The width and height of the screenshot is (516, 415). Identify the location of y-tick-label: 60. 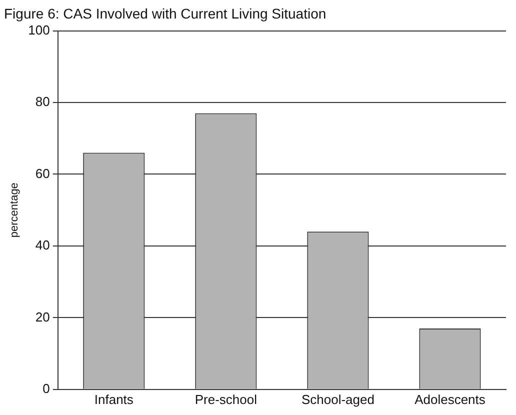
(42, 173).